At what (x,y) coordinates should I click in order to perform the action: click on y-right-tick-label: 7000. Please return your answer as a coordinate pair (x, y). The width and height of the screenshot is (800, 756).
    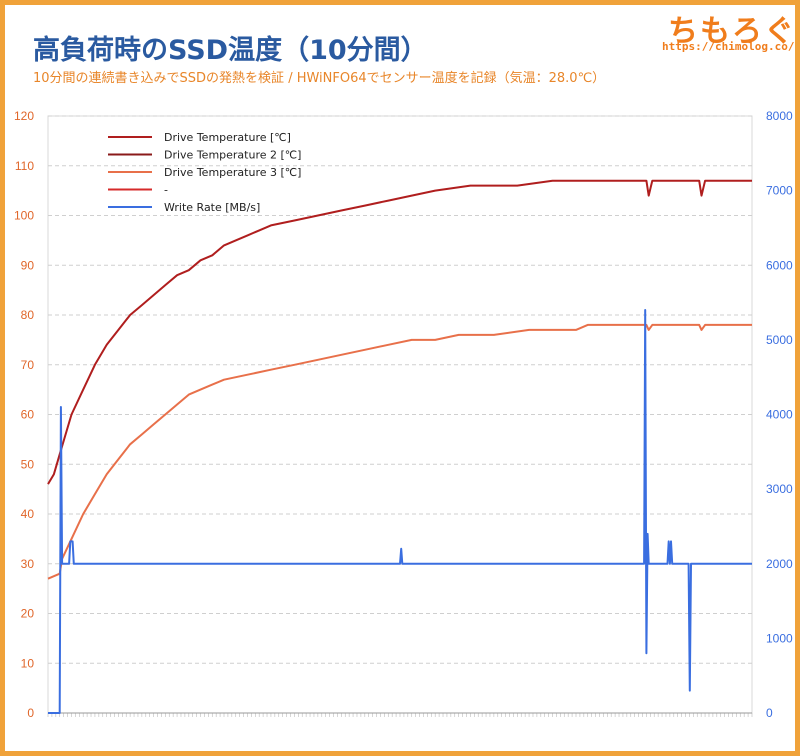
    Looking at the image, I should click on (779, 191).